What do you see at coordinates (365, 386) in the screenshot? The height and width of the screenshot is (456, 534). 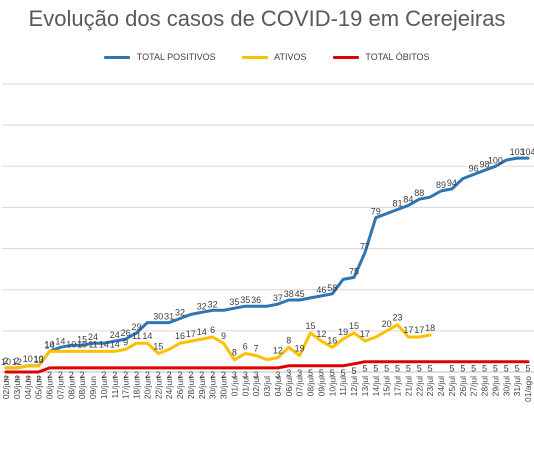 I see `x-tick-label: 13/jul` at bounding box center [365, 386].